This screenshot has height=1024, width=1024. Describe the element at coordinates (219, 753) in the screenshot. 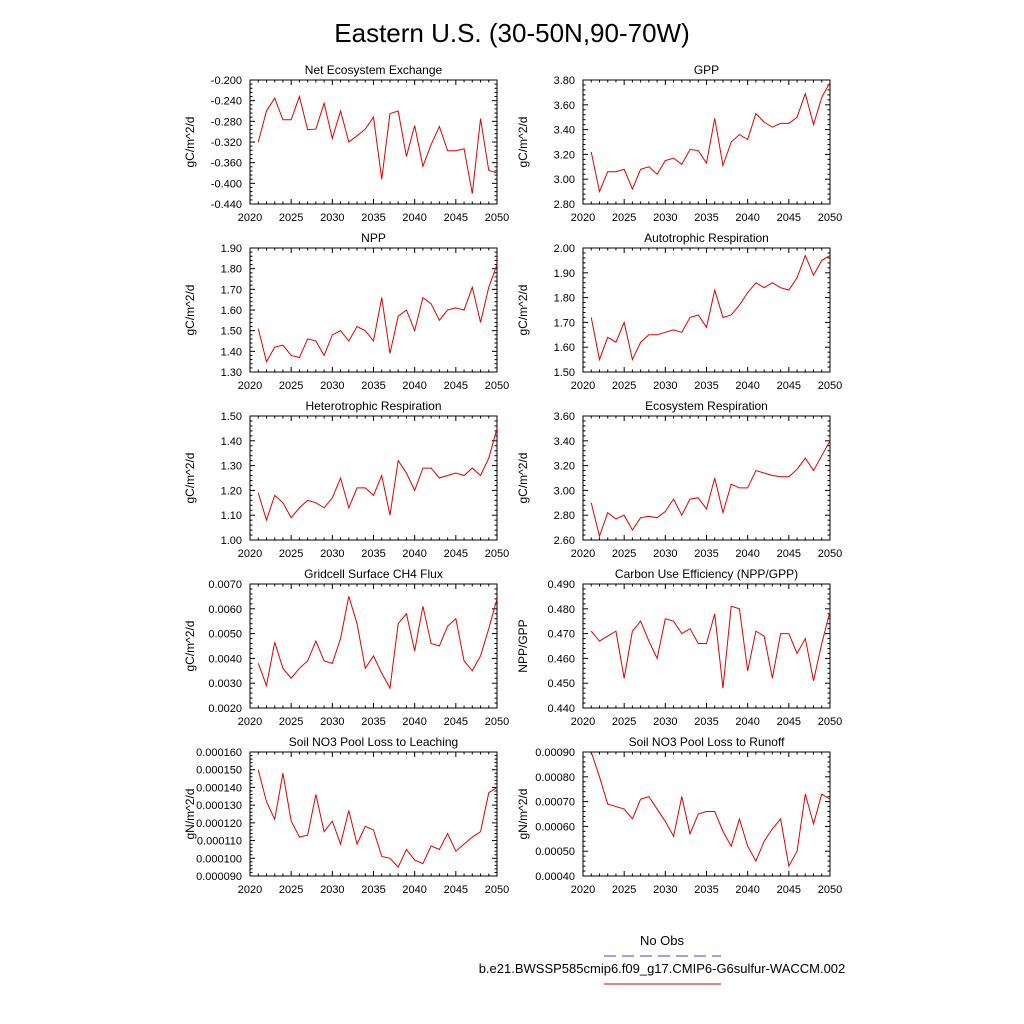

I see `y-tick-label: 0.000160` at that location.